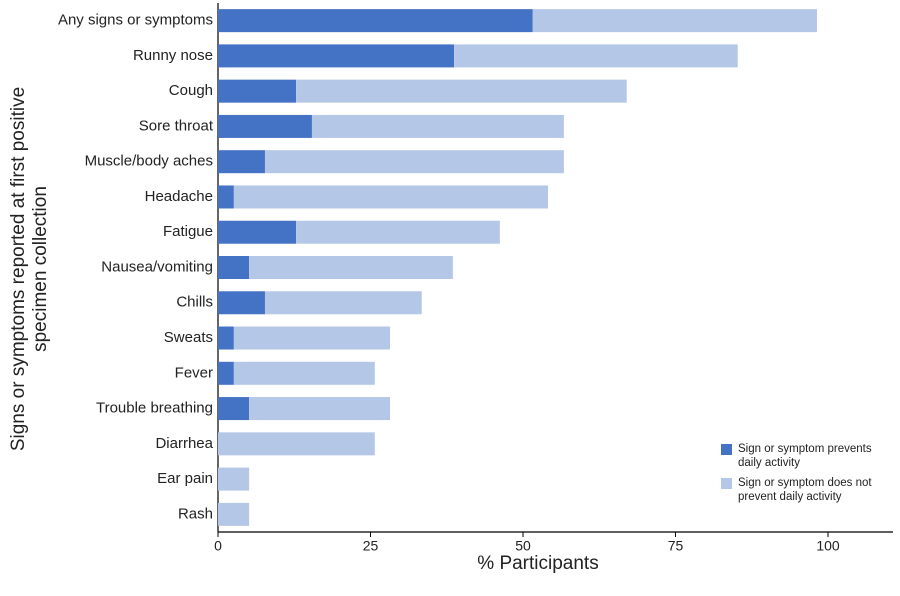 The height and width of the screenshot is (596, 900). Describe the element at coordinates (828, 546) in the screenshot. I see `x-tick-label: 100` at that location.